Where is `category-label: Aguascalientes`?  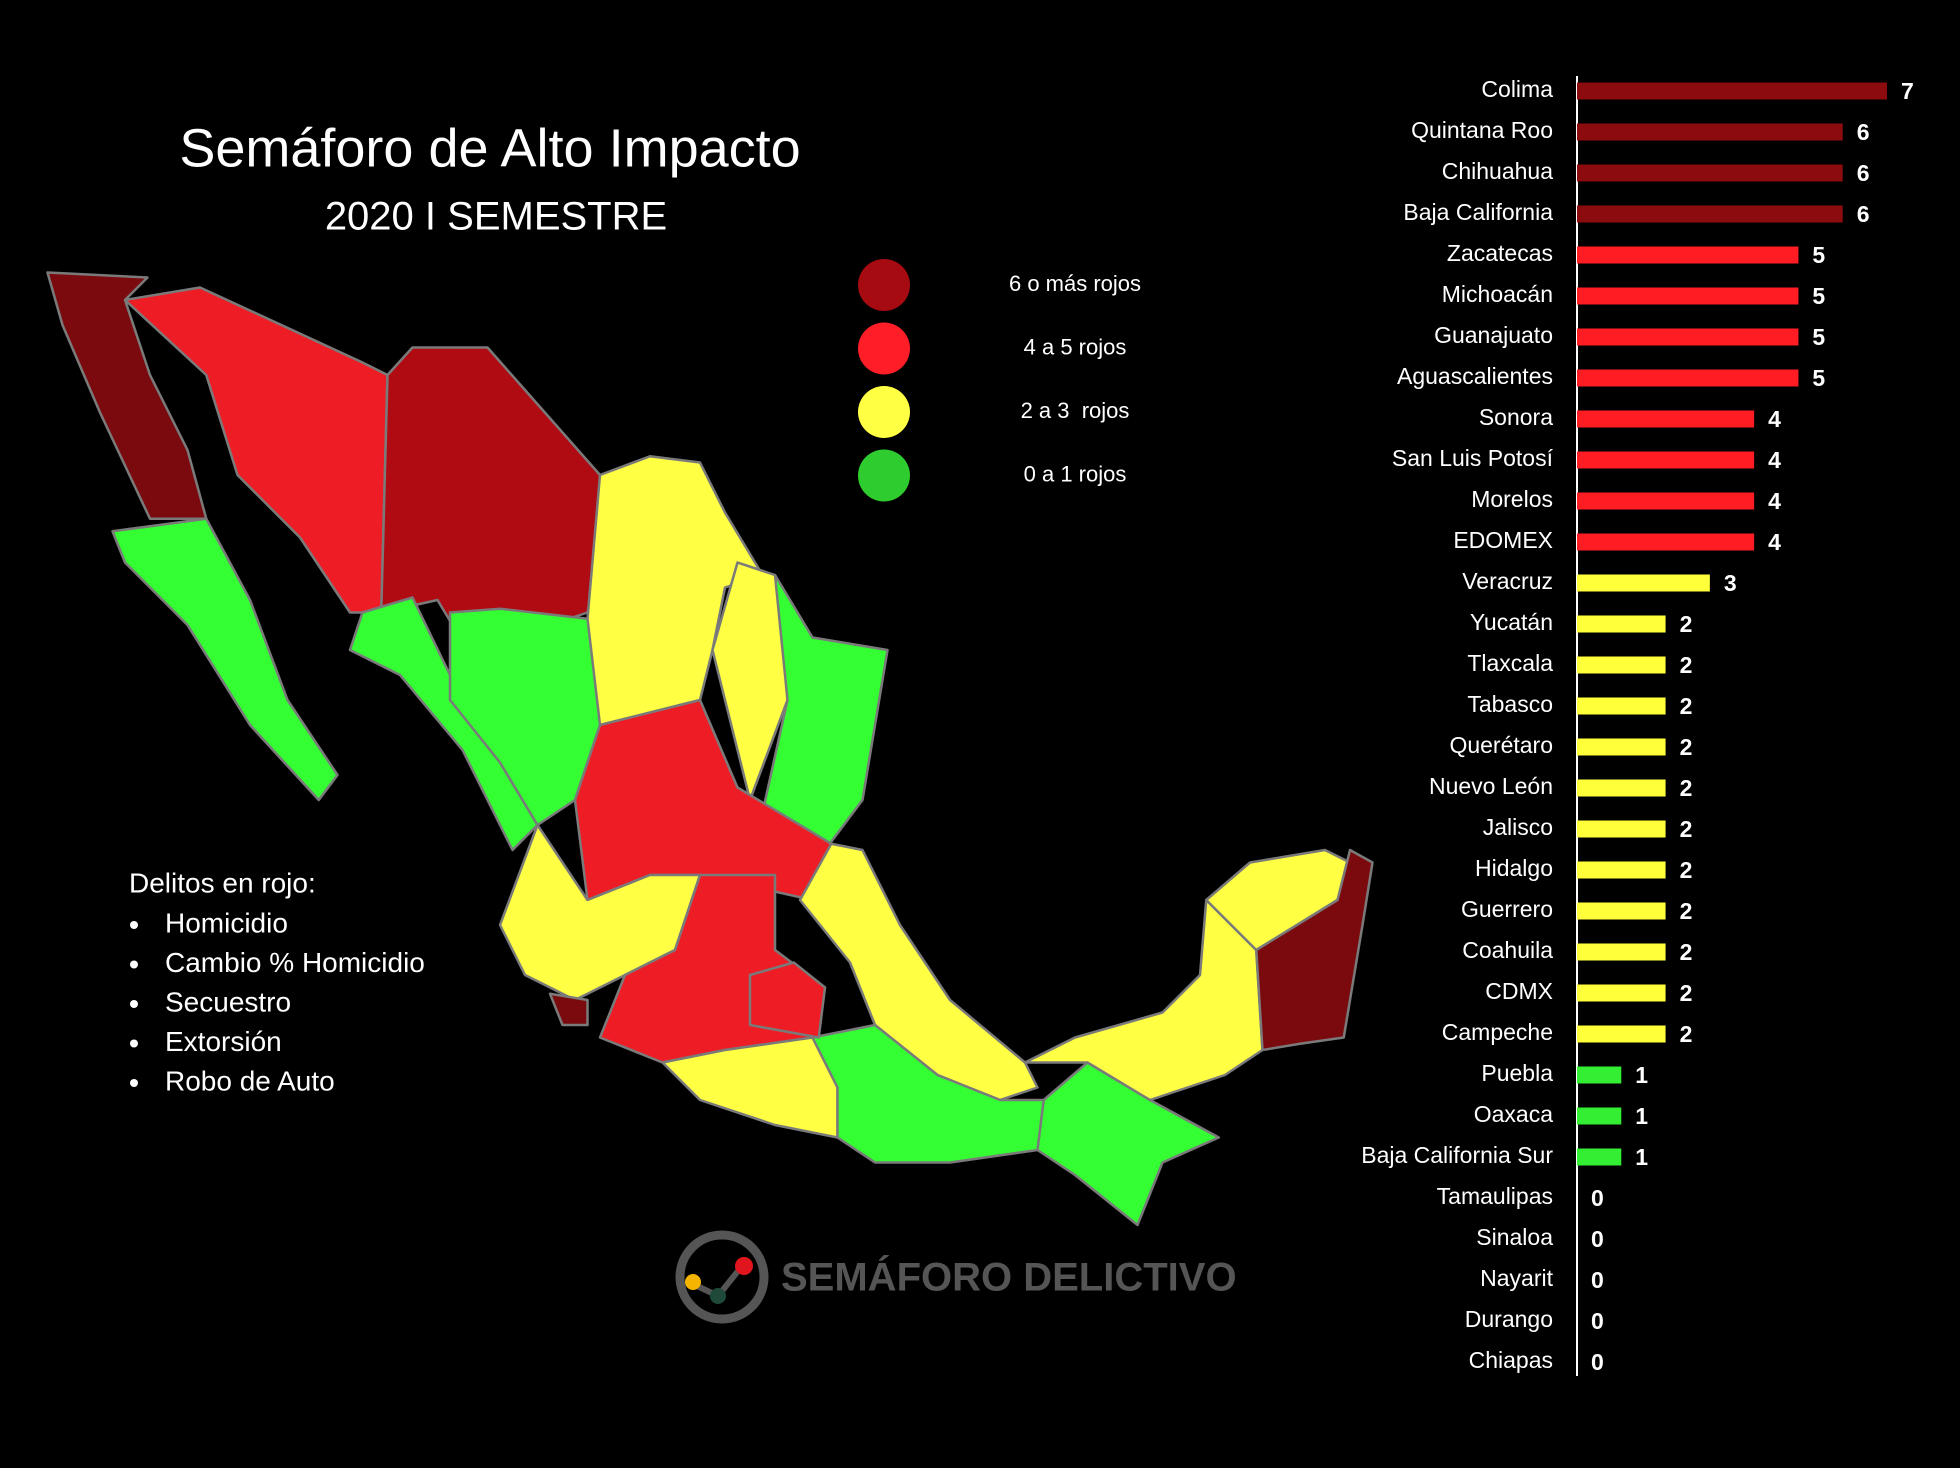 category-label: Aguascalientes is located at coordinates (1475, 376).